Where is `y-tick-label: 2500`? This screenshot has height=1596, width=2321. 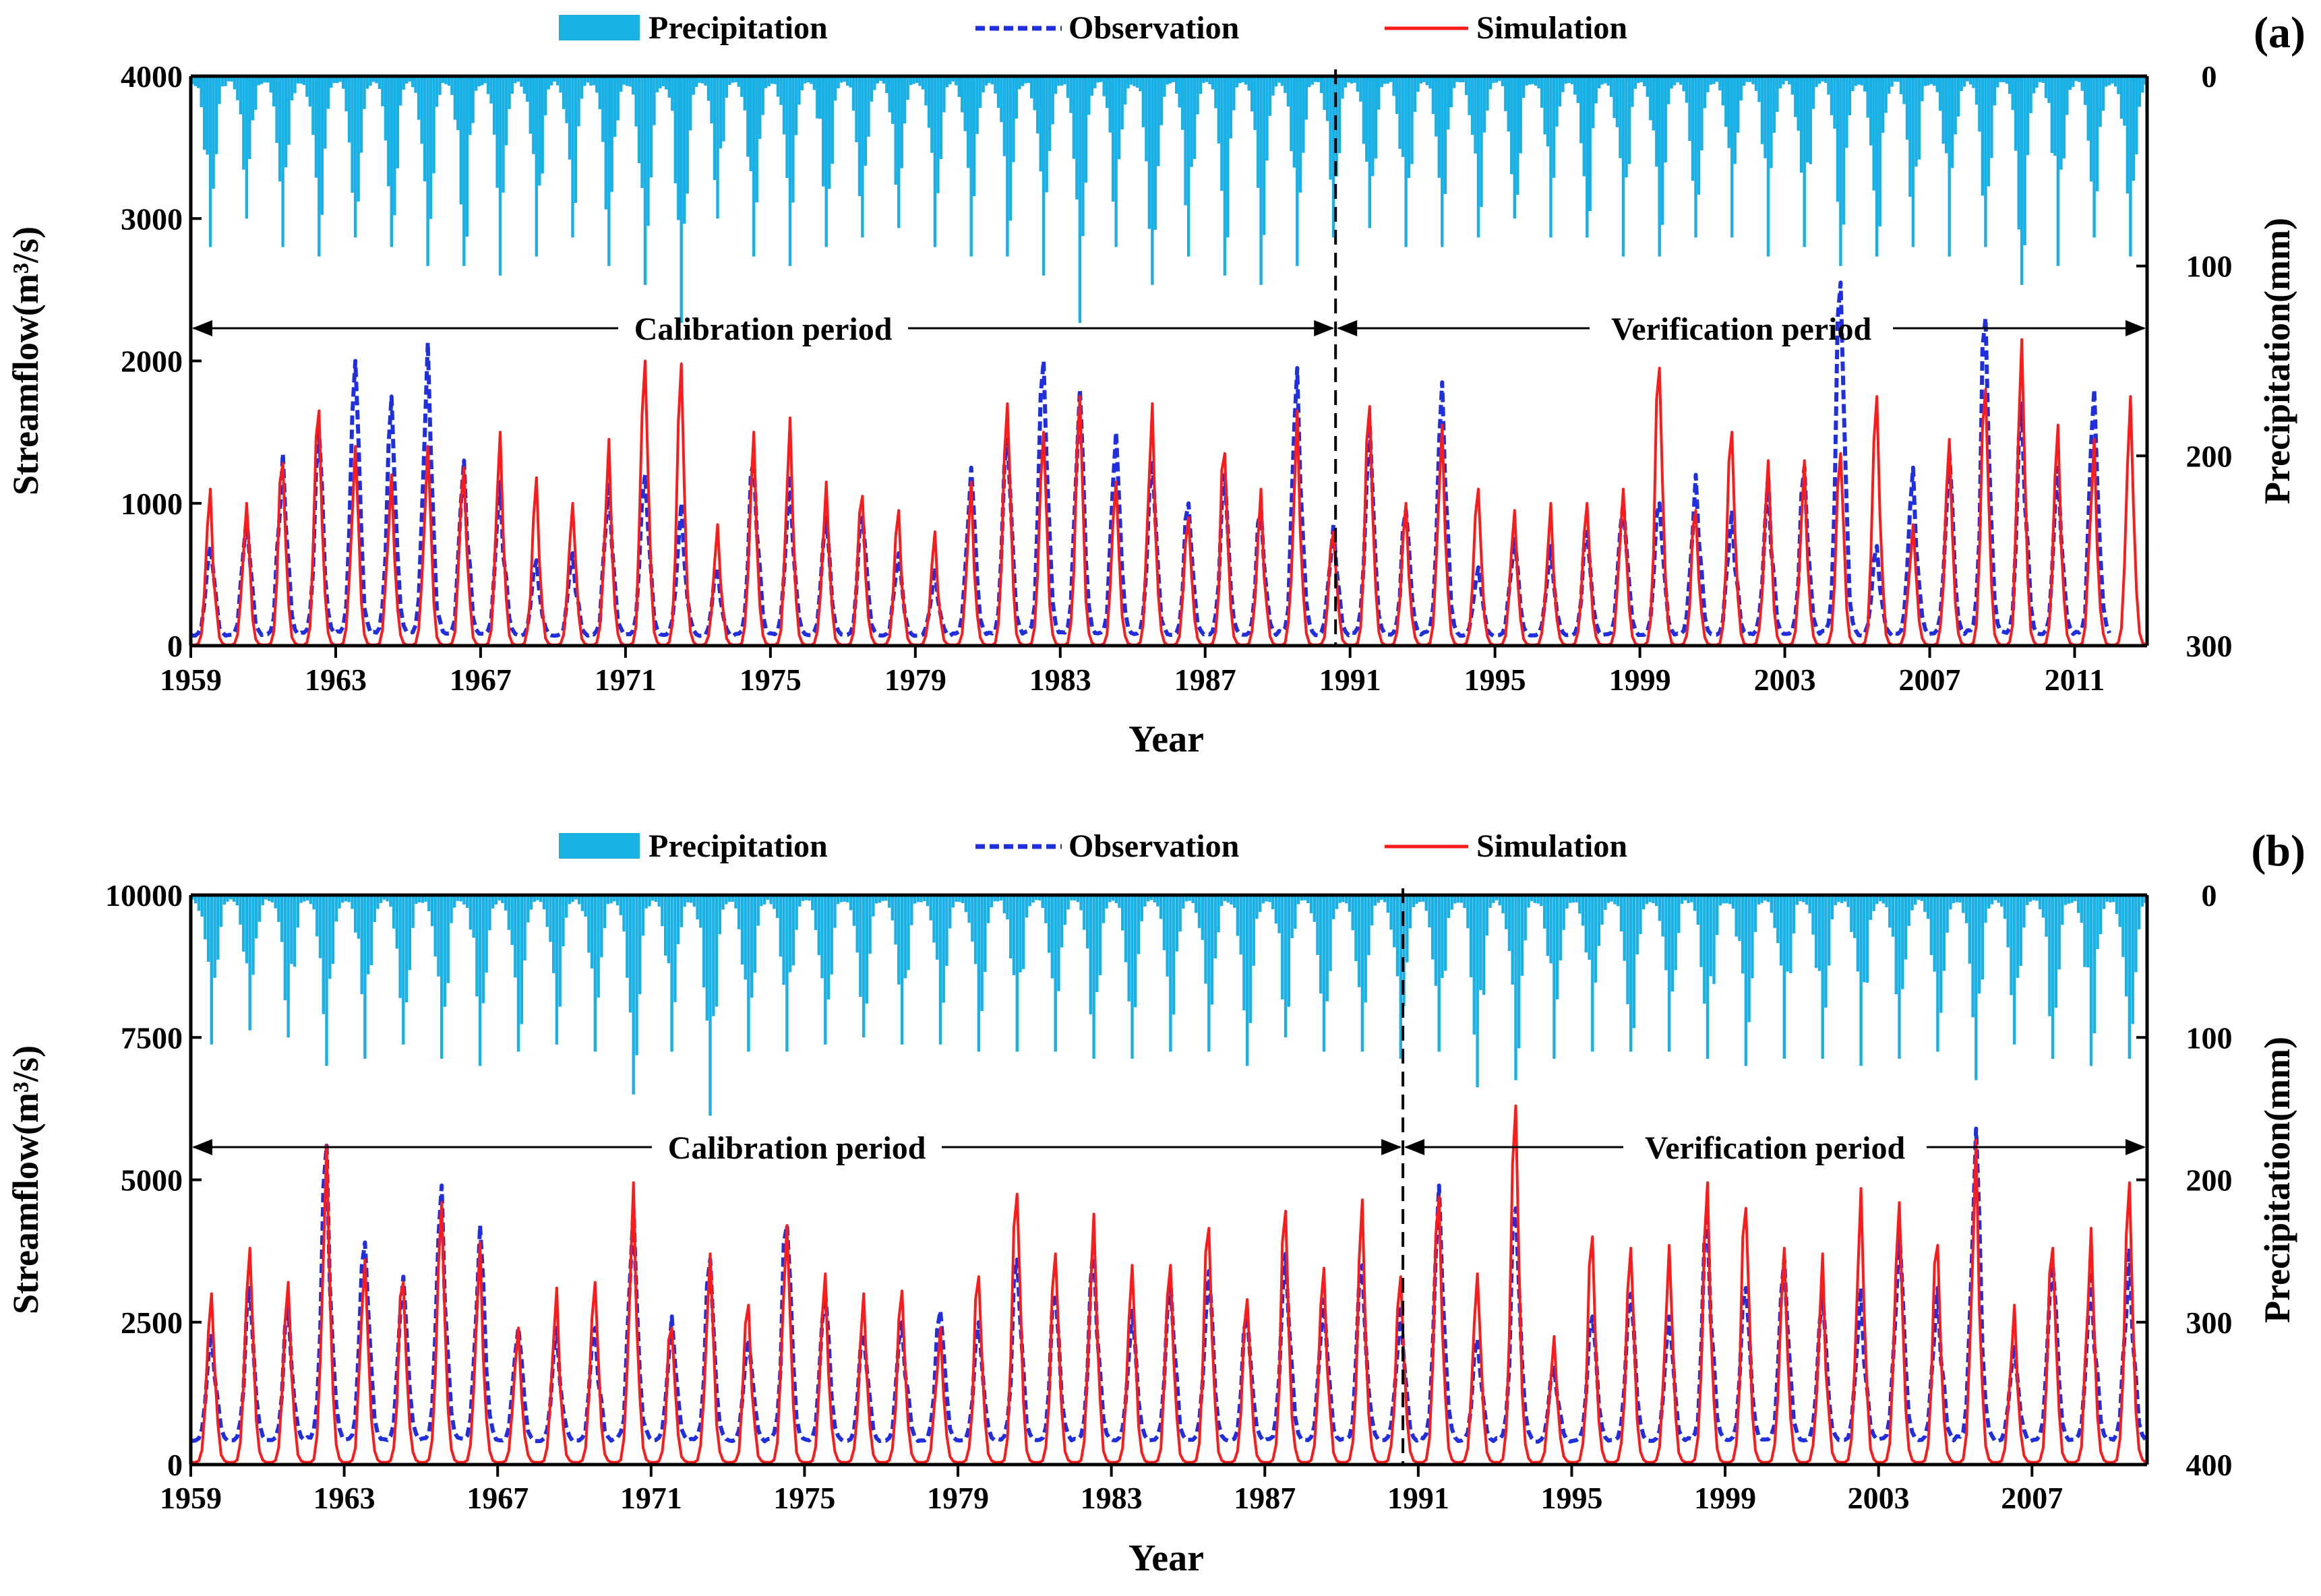 y-tick-label: 2500 is located at coordinates (152, 1323).